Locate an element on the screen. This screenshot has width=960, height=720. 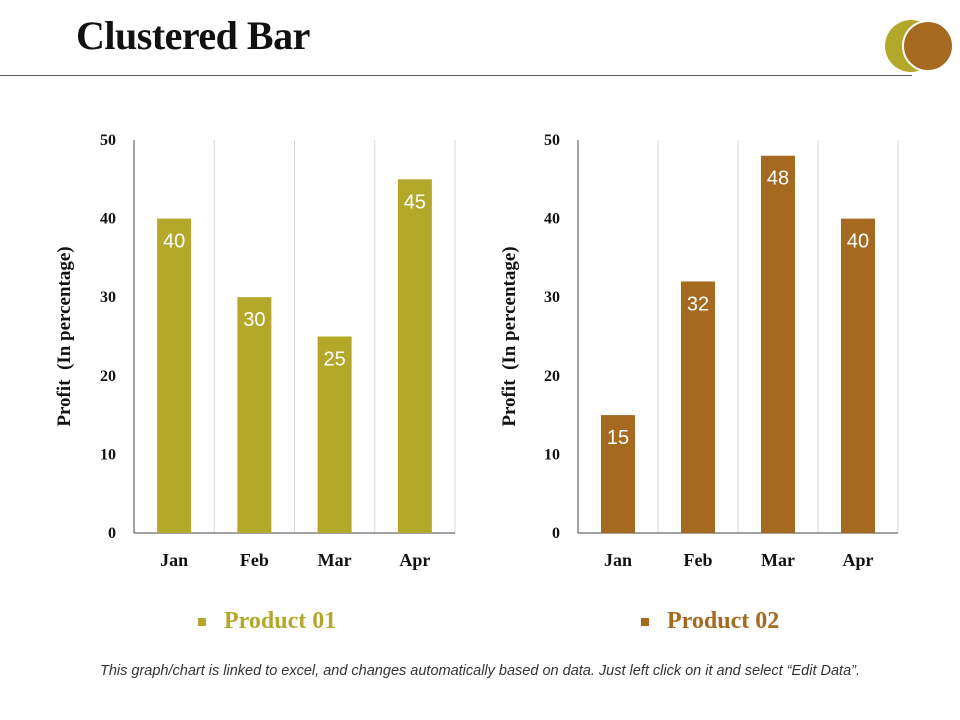
decorative-circle-brown is located at coordinates (928, 46).